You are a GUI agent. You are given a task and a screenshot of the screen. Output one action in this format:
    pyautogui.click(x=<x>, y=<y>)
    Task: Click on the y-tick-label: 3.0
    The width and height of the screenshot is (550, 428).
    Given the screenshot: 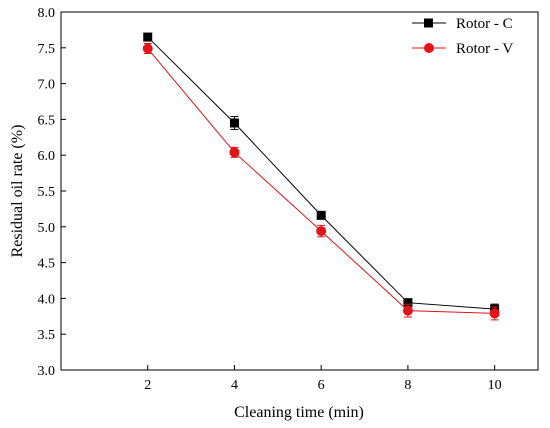 What is the action you would take?
    pyautogui.click(x=47, y=371)
    